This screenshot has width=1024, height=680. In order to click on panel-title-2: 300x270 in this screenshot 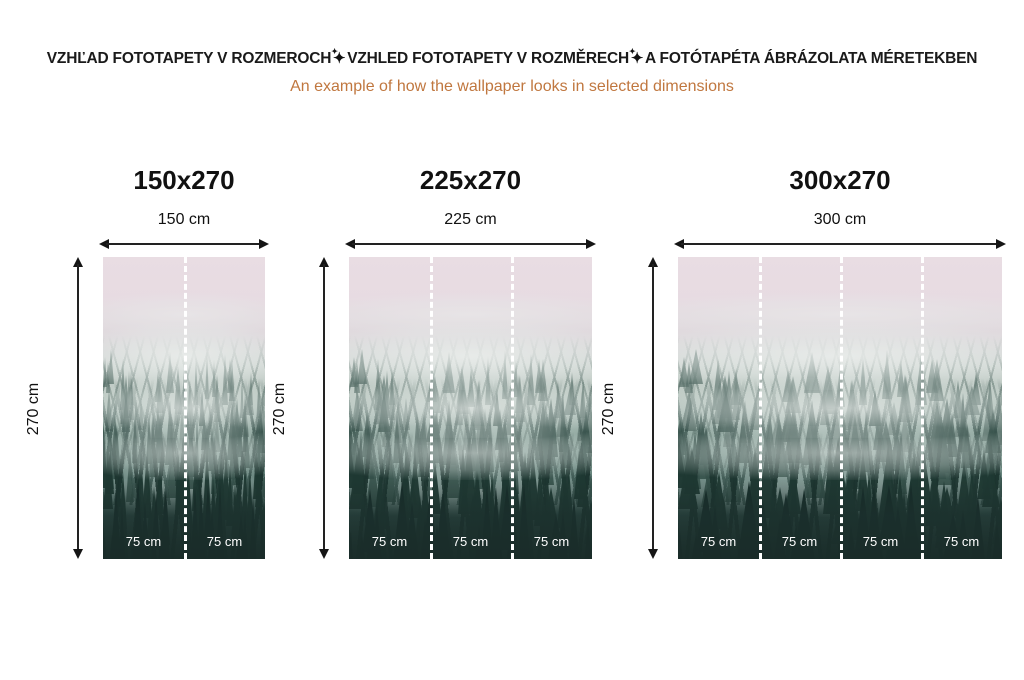, I will do `click(840, 180)`.